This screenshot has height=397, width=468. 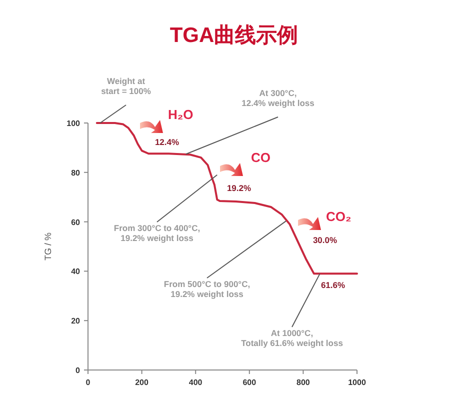 I want to click on annotation: From 500°C to 900°C, 19.2% weight loss, so click(x=207, y=289).